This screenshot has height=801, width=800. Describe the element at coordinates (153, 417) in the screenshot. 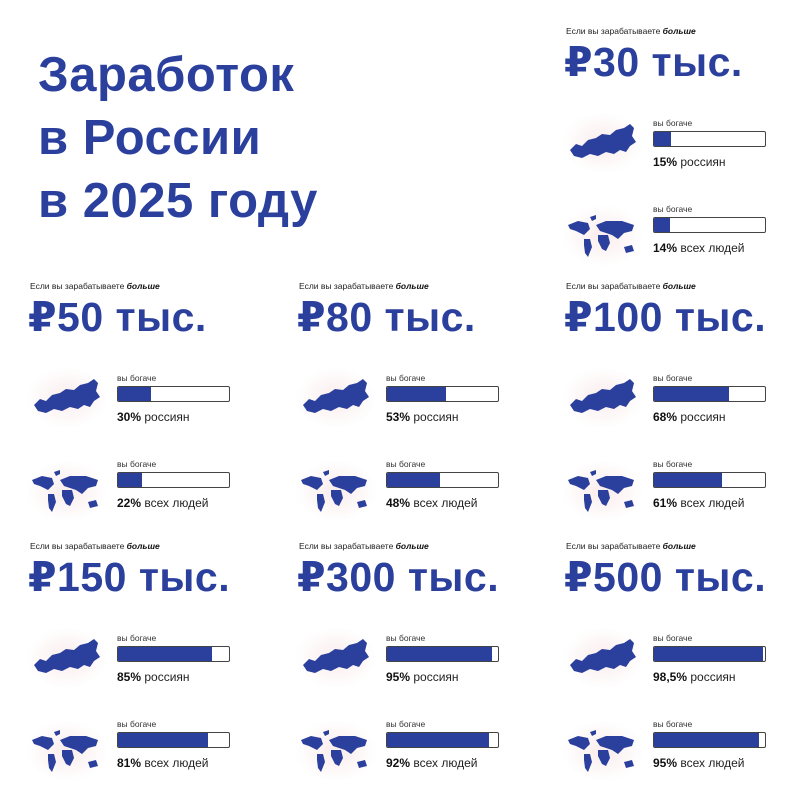

I see `russia-percent-text: 30% россиян` at that location.